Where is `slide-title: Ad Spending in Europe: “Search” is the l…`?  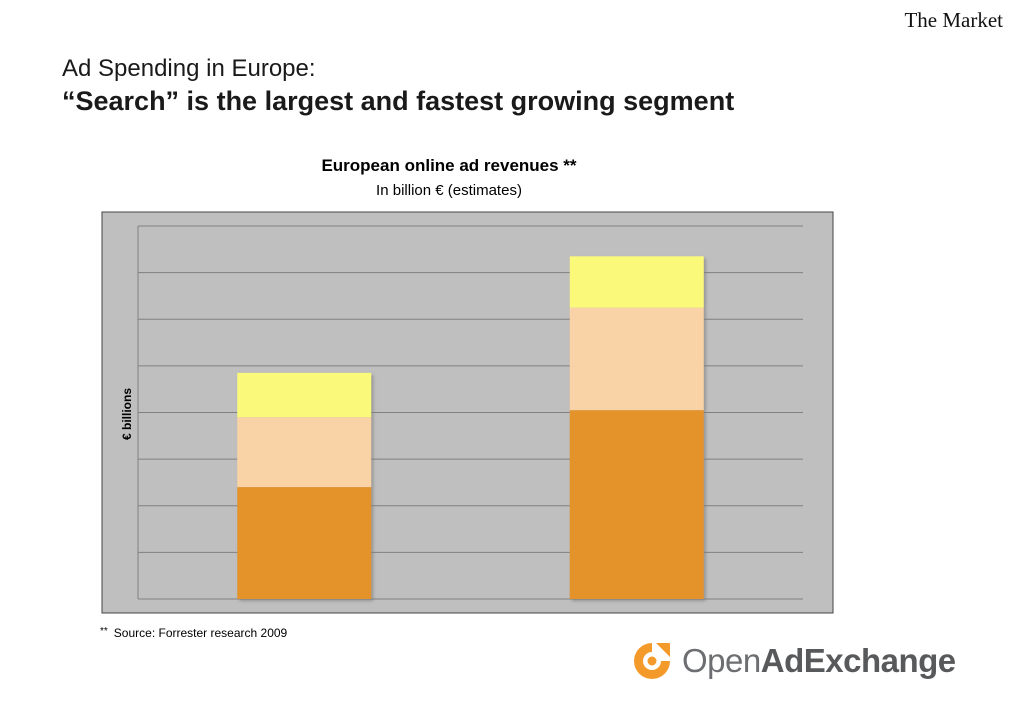 slide-title: Ad Spending in Europe: “Search” is the l… is located at coordinates (398, 86).